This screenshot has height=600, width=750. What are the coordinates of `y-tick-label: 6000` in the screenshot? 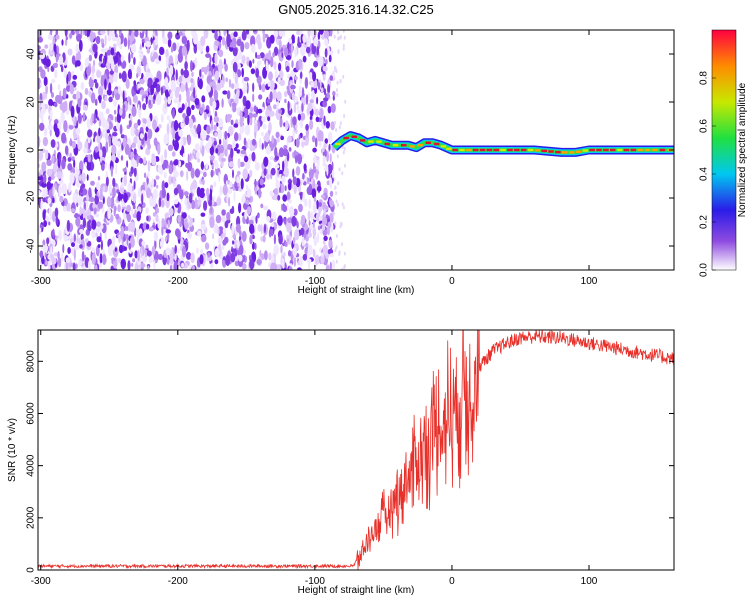 It's located at (31, 413).